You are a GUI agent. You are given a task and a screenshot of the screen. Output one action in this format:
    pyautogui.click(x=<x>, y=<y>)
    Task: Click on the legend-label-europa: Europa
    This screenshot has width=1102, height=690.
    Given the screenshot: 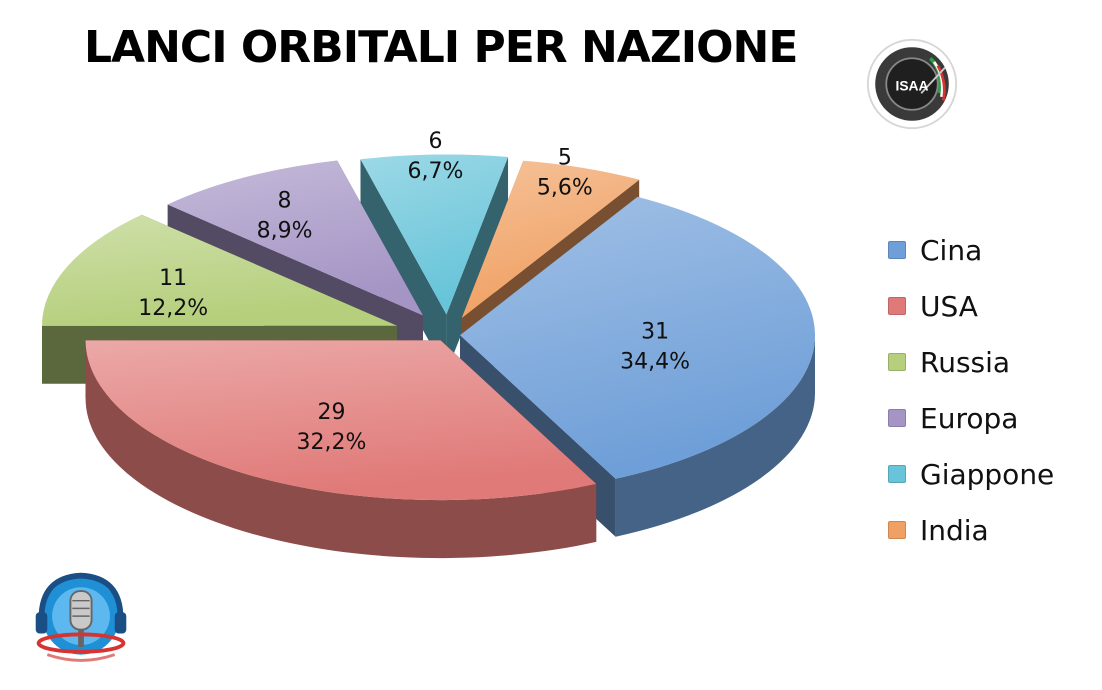 What is the action you would take?
    pyautogui.click(x=969, y=418)
    